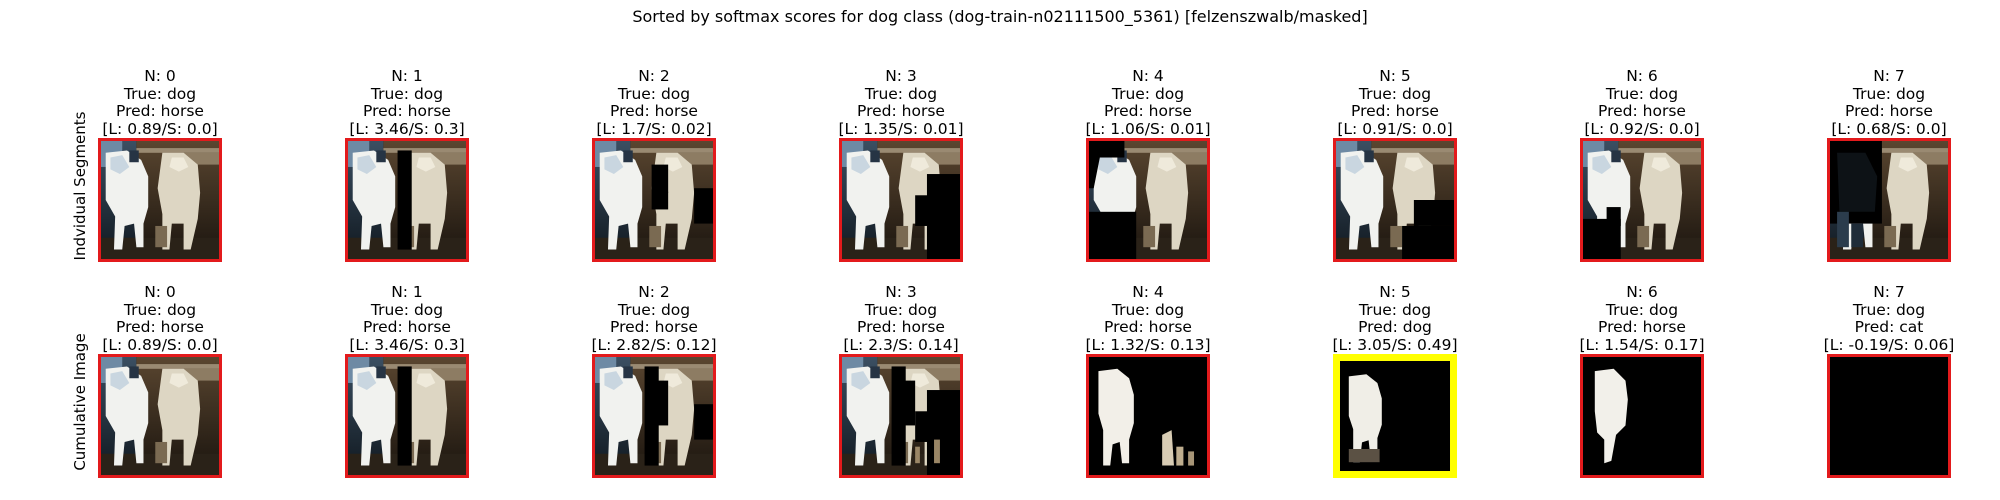 The image size is (2000, 500). What do you see at coordinates (654, 128) in the screenshot?
I see `score-label: [L: 1.7/S: 0.02]` at bounding box center [654, 128].